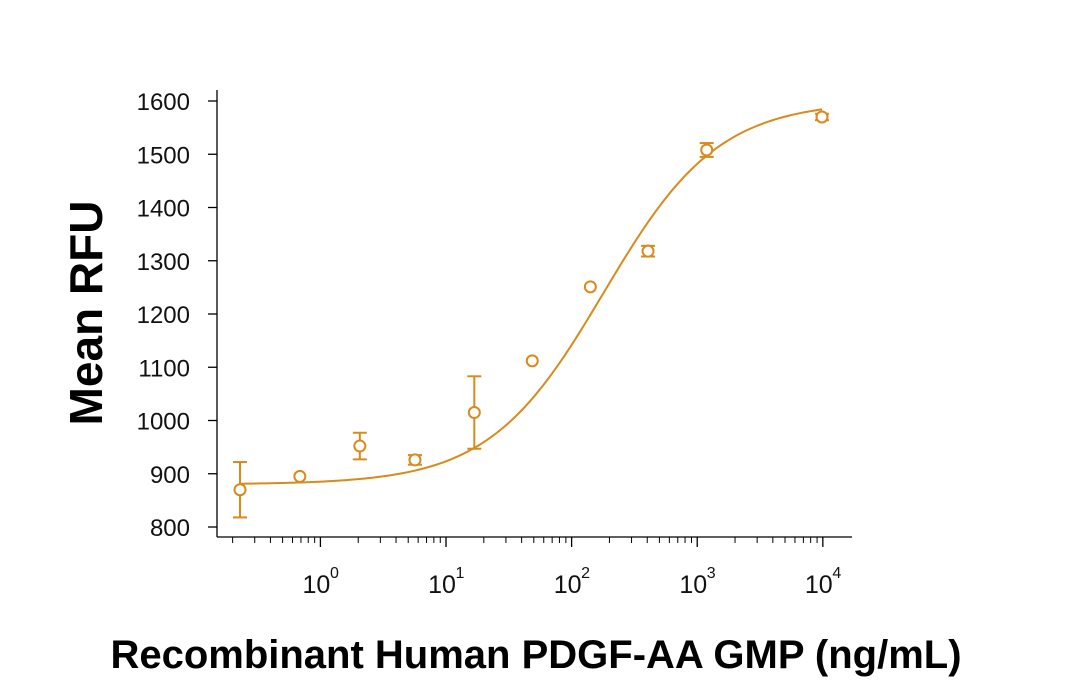 The width and height of the screenshot is (1070, 686). Describe the element at coordinates (585, 573) in the screenshot. I see `x-tick-exponent: 2` at that location.